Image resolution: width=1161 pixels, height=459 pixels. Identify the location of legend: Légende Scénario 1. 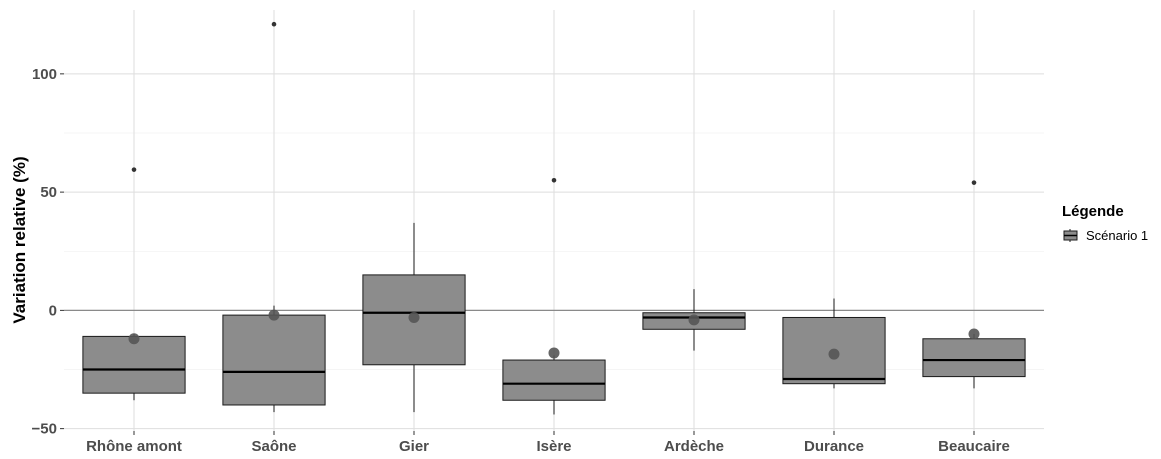
(1105, 223).